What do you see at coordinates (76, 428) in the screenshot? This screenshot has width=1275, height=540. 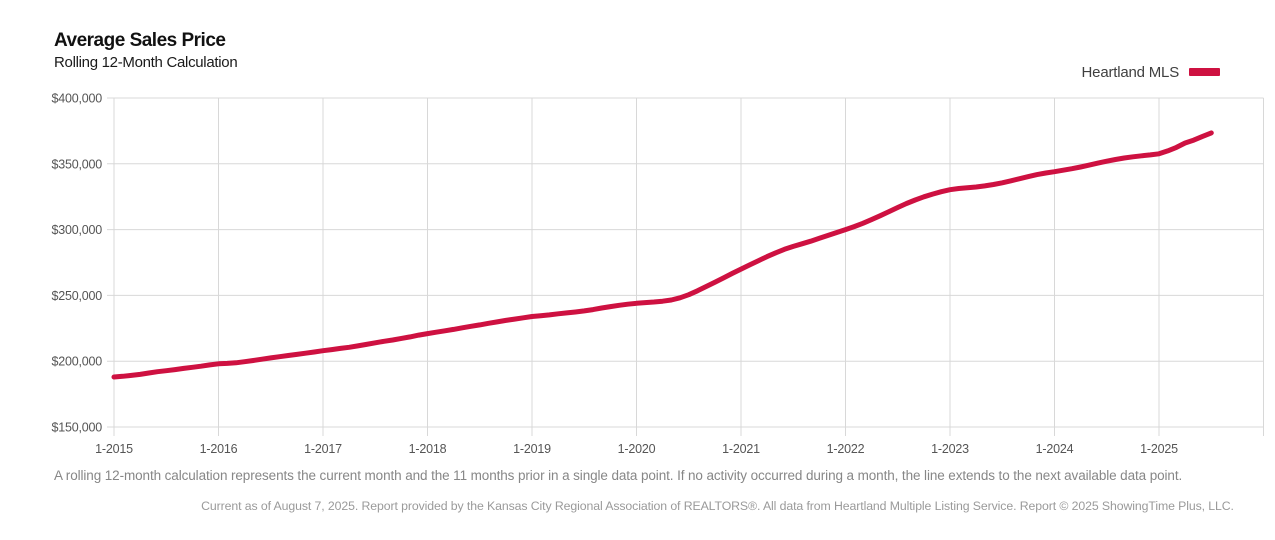 I see `y-axis-tick-label: $150,000` at bounding box center [76, 428].